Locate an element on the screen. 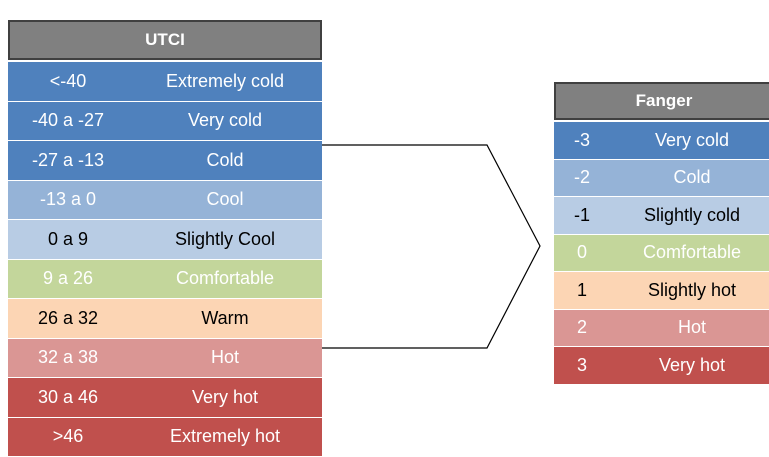 The width and height of the screenshot is (769, 457). range: 3 is located at coordinates (581, 364).